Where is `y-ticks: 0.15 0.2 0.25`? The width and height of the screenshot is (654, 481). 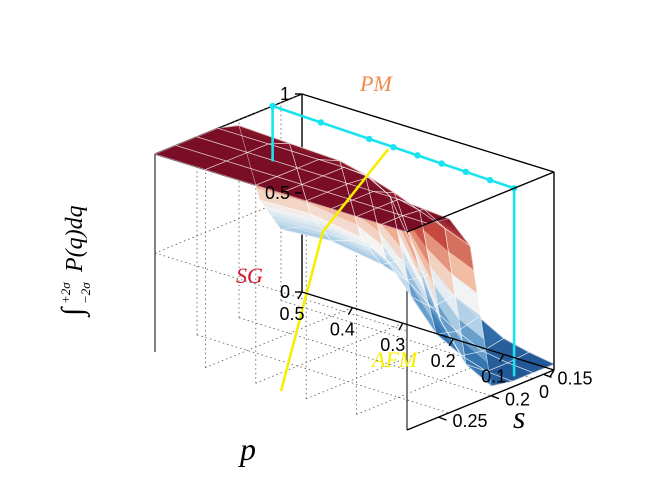
y-ticks: 0.15 0.2 0.25 is located at coordinates (515, 399).